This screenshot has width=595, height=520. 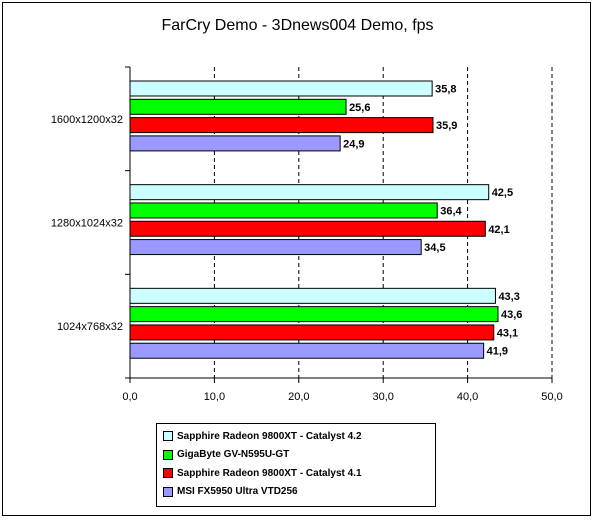 I want to click on x-tick-label: 40,0, so click(x=467, y=397).